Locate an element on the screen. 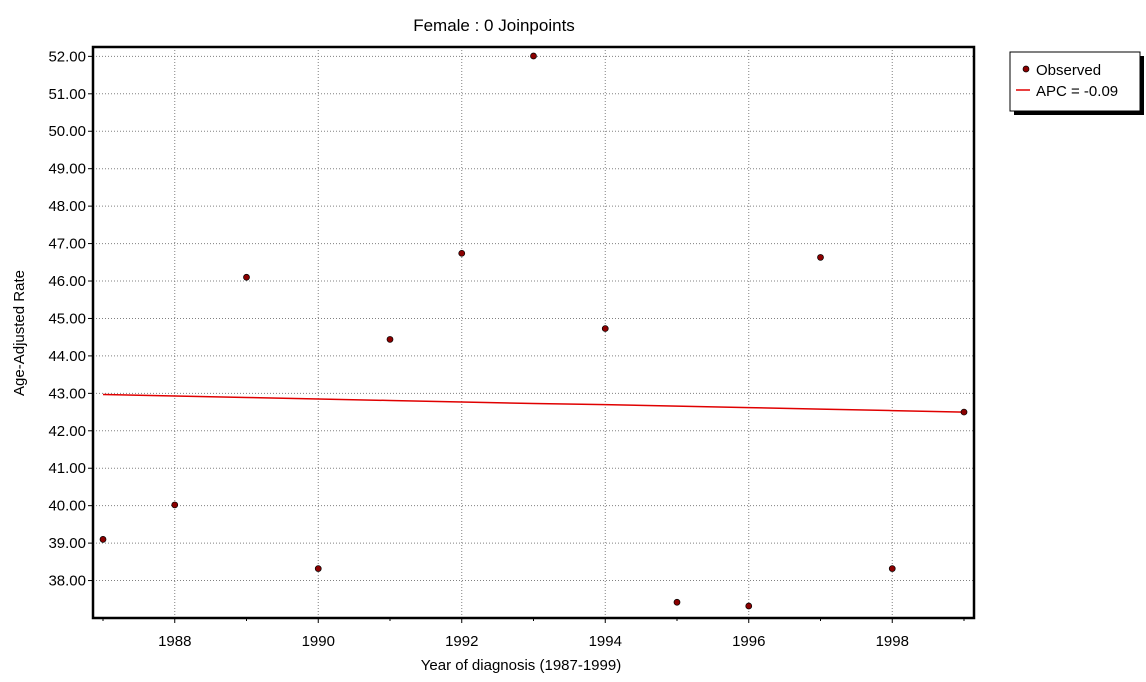  x-tick-label: 1998 is located at coordinates (892, 641).